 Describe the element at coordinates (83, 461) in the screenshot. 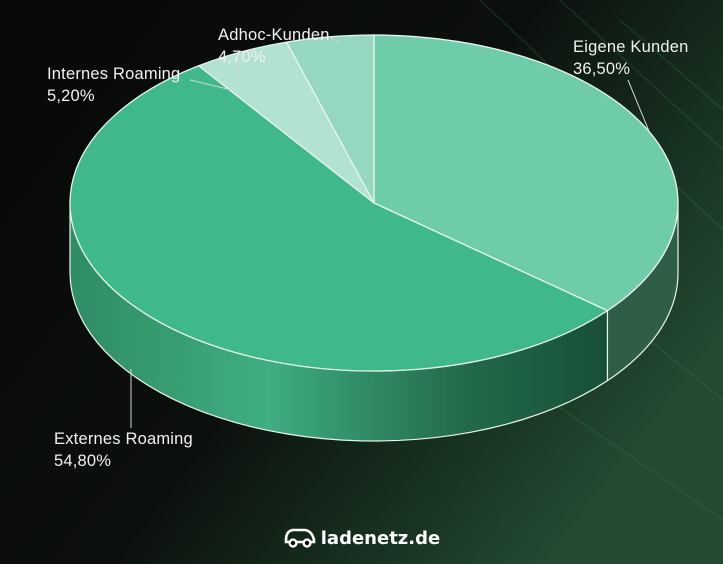

I see `slice-value: 54,80%` at that location.